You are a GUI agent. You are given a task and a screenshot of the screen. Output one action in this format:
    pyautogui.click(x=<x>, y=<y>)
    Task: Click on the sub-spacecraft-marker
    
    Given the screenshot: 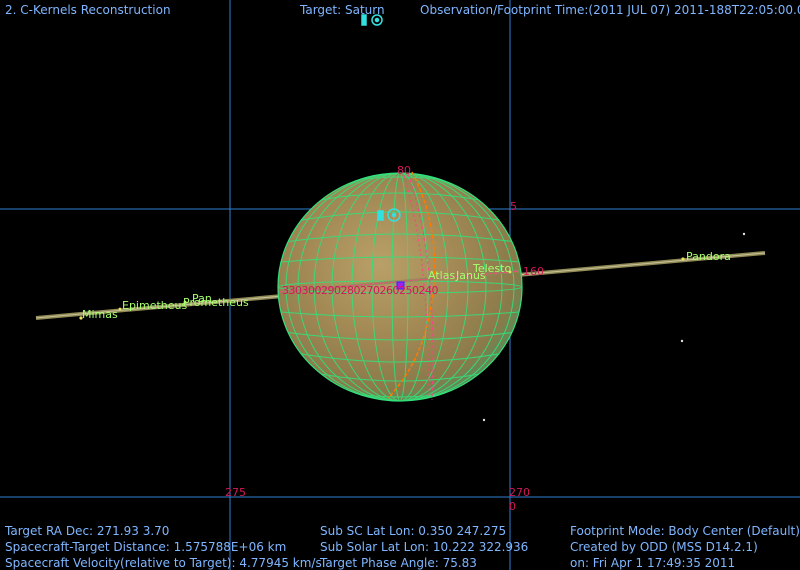 What is the action you would take?
    pyautogui.click(x=400, y=285)
    